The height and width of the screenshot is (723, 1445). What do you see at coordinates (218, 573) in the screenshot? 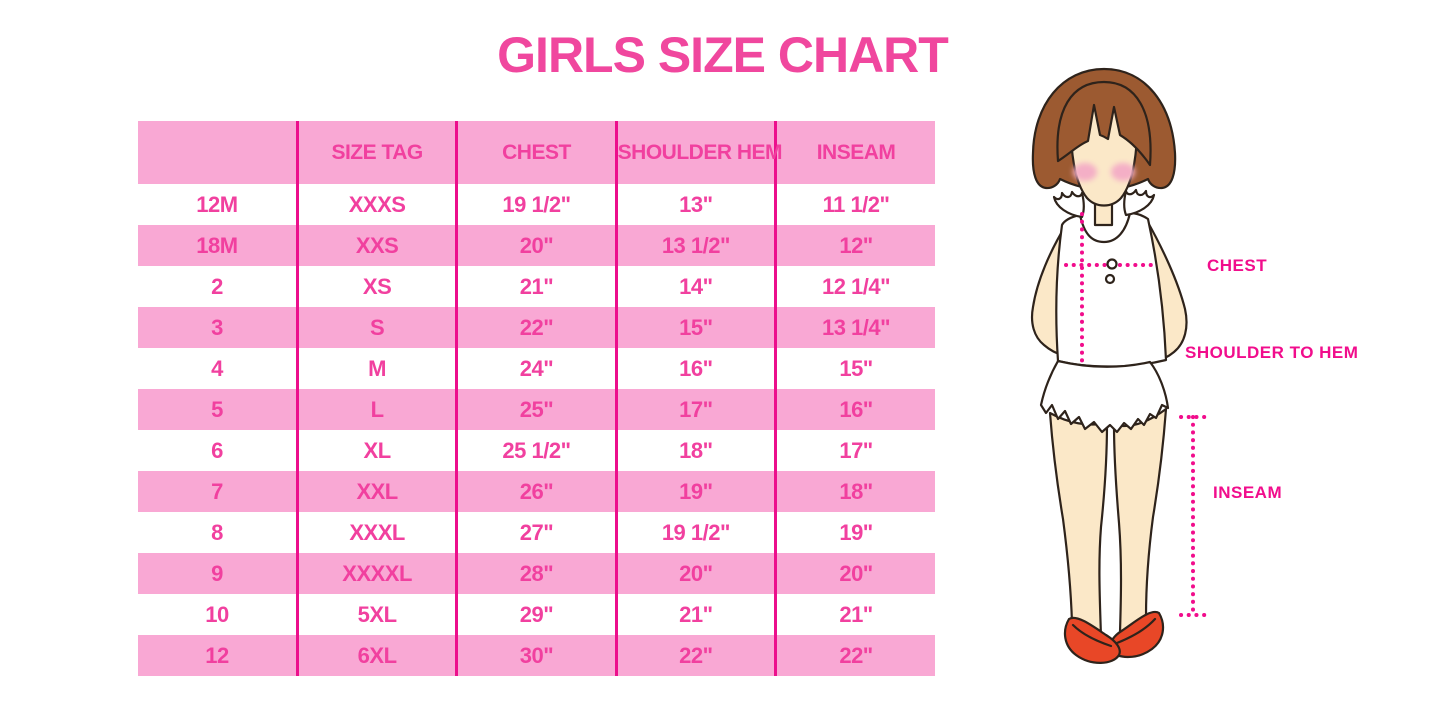
I see `table-cell: 9` at bounding box center [218, 573].